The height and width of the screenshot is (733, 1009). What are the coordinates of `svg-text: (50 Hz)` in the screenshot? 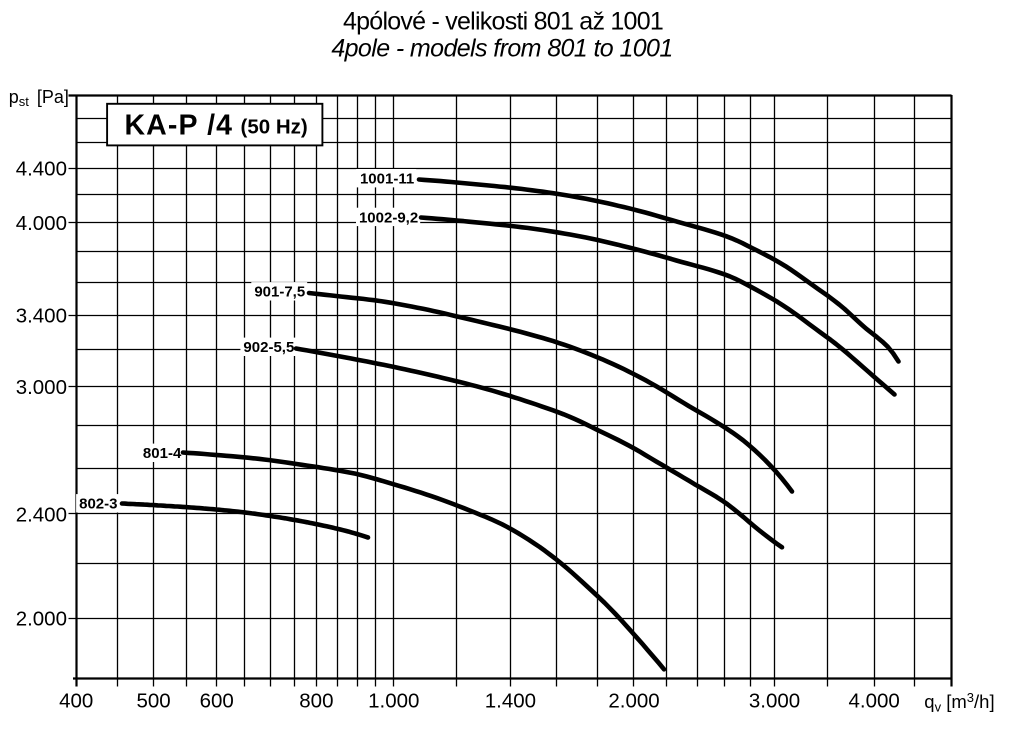 It's located at (274, 126).